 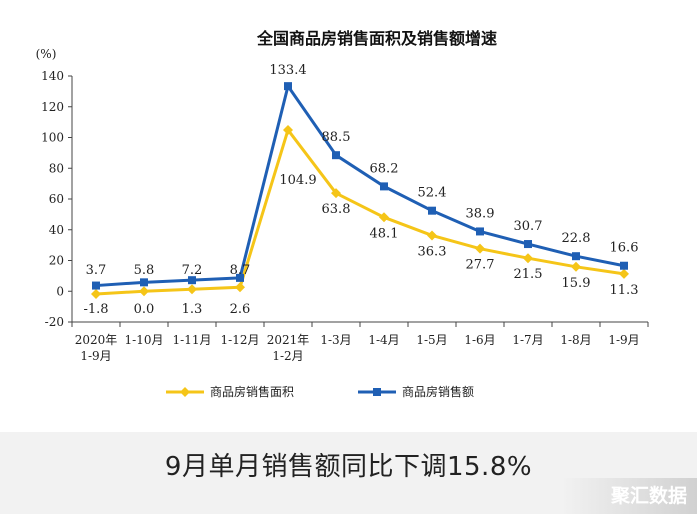 I want to click on x-tick-label: 1-7月, so click(x=527, y=340).